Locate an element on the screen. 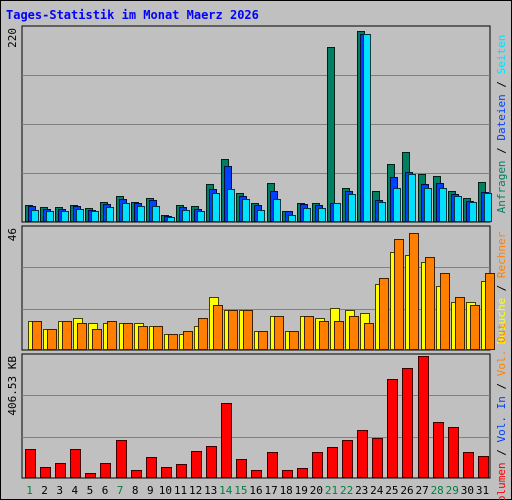 The height and width of the screenshot is (500, 512). x-tick-label-30: 30 is located at coordinates (467, 490).